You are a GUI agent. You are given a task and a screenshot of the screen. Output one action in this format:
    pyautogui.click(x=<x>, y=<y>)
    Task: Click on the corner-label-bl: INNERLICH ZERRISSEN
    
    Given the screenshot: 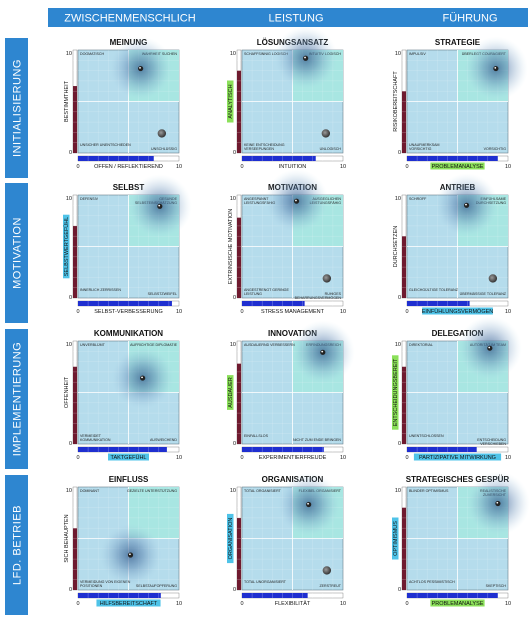 What is the action you would take?
    pyautogui.click(x=100, y=290)
    